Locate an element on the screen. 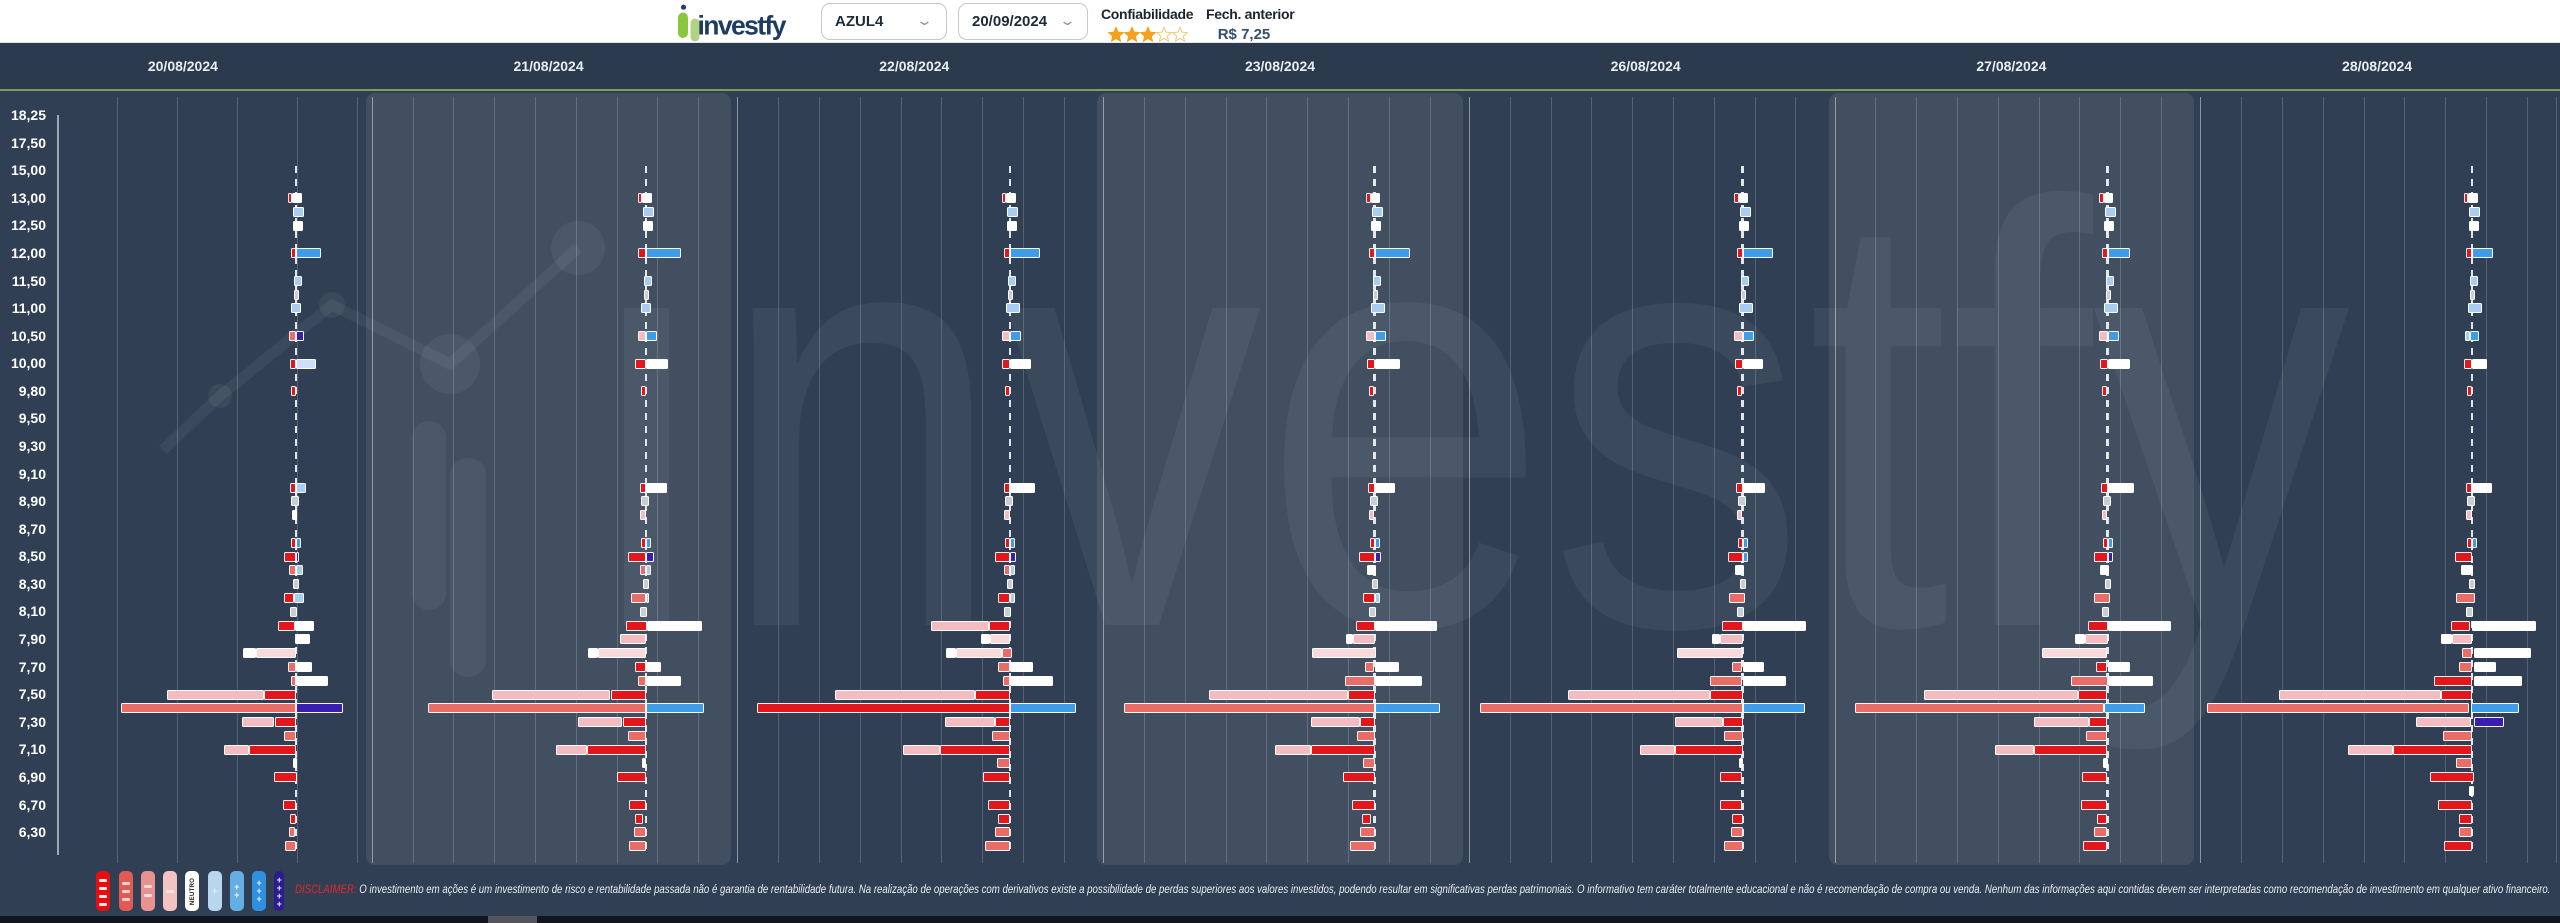  svg-text: investfy is located at coordinates (742, 26).